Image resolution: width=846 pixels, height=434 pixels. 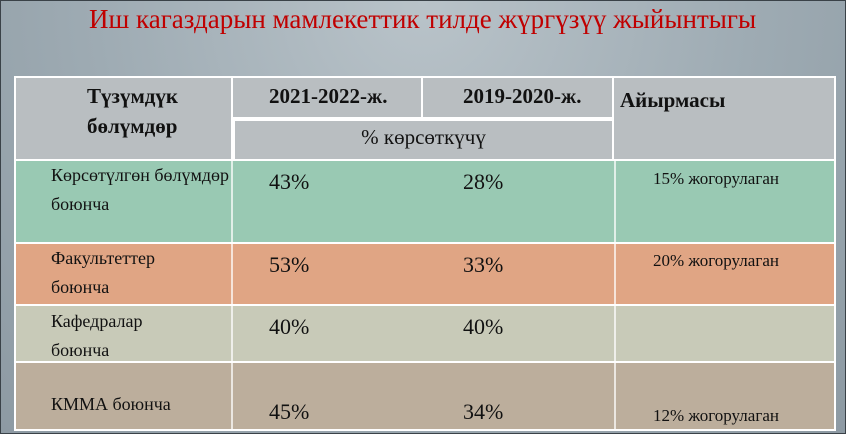 What do you see at coordinates (716, 415) in the screenshot?
I see `difference: 12% жогорулаган` at bounding box center [716, 415].